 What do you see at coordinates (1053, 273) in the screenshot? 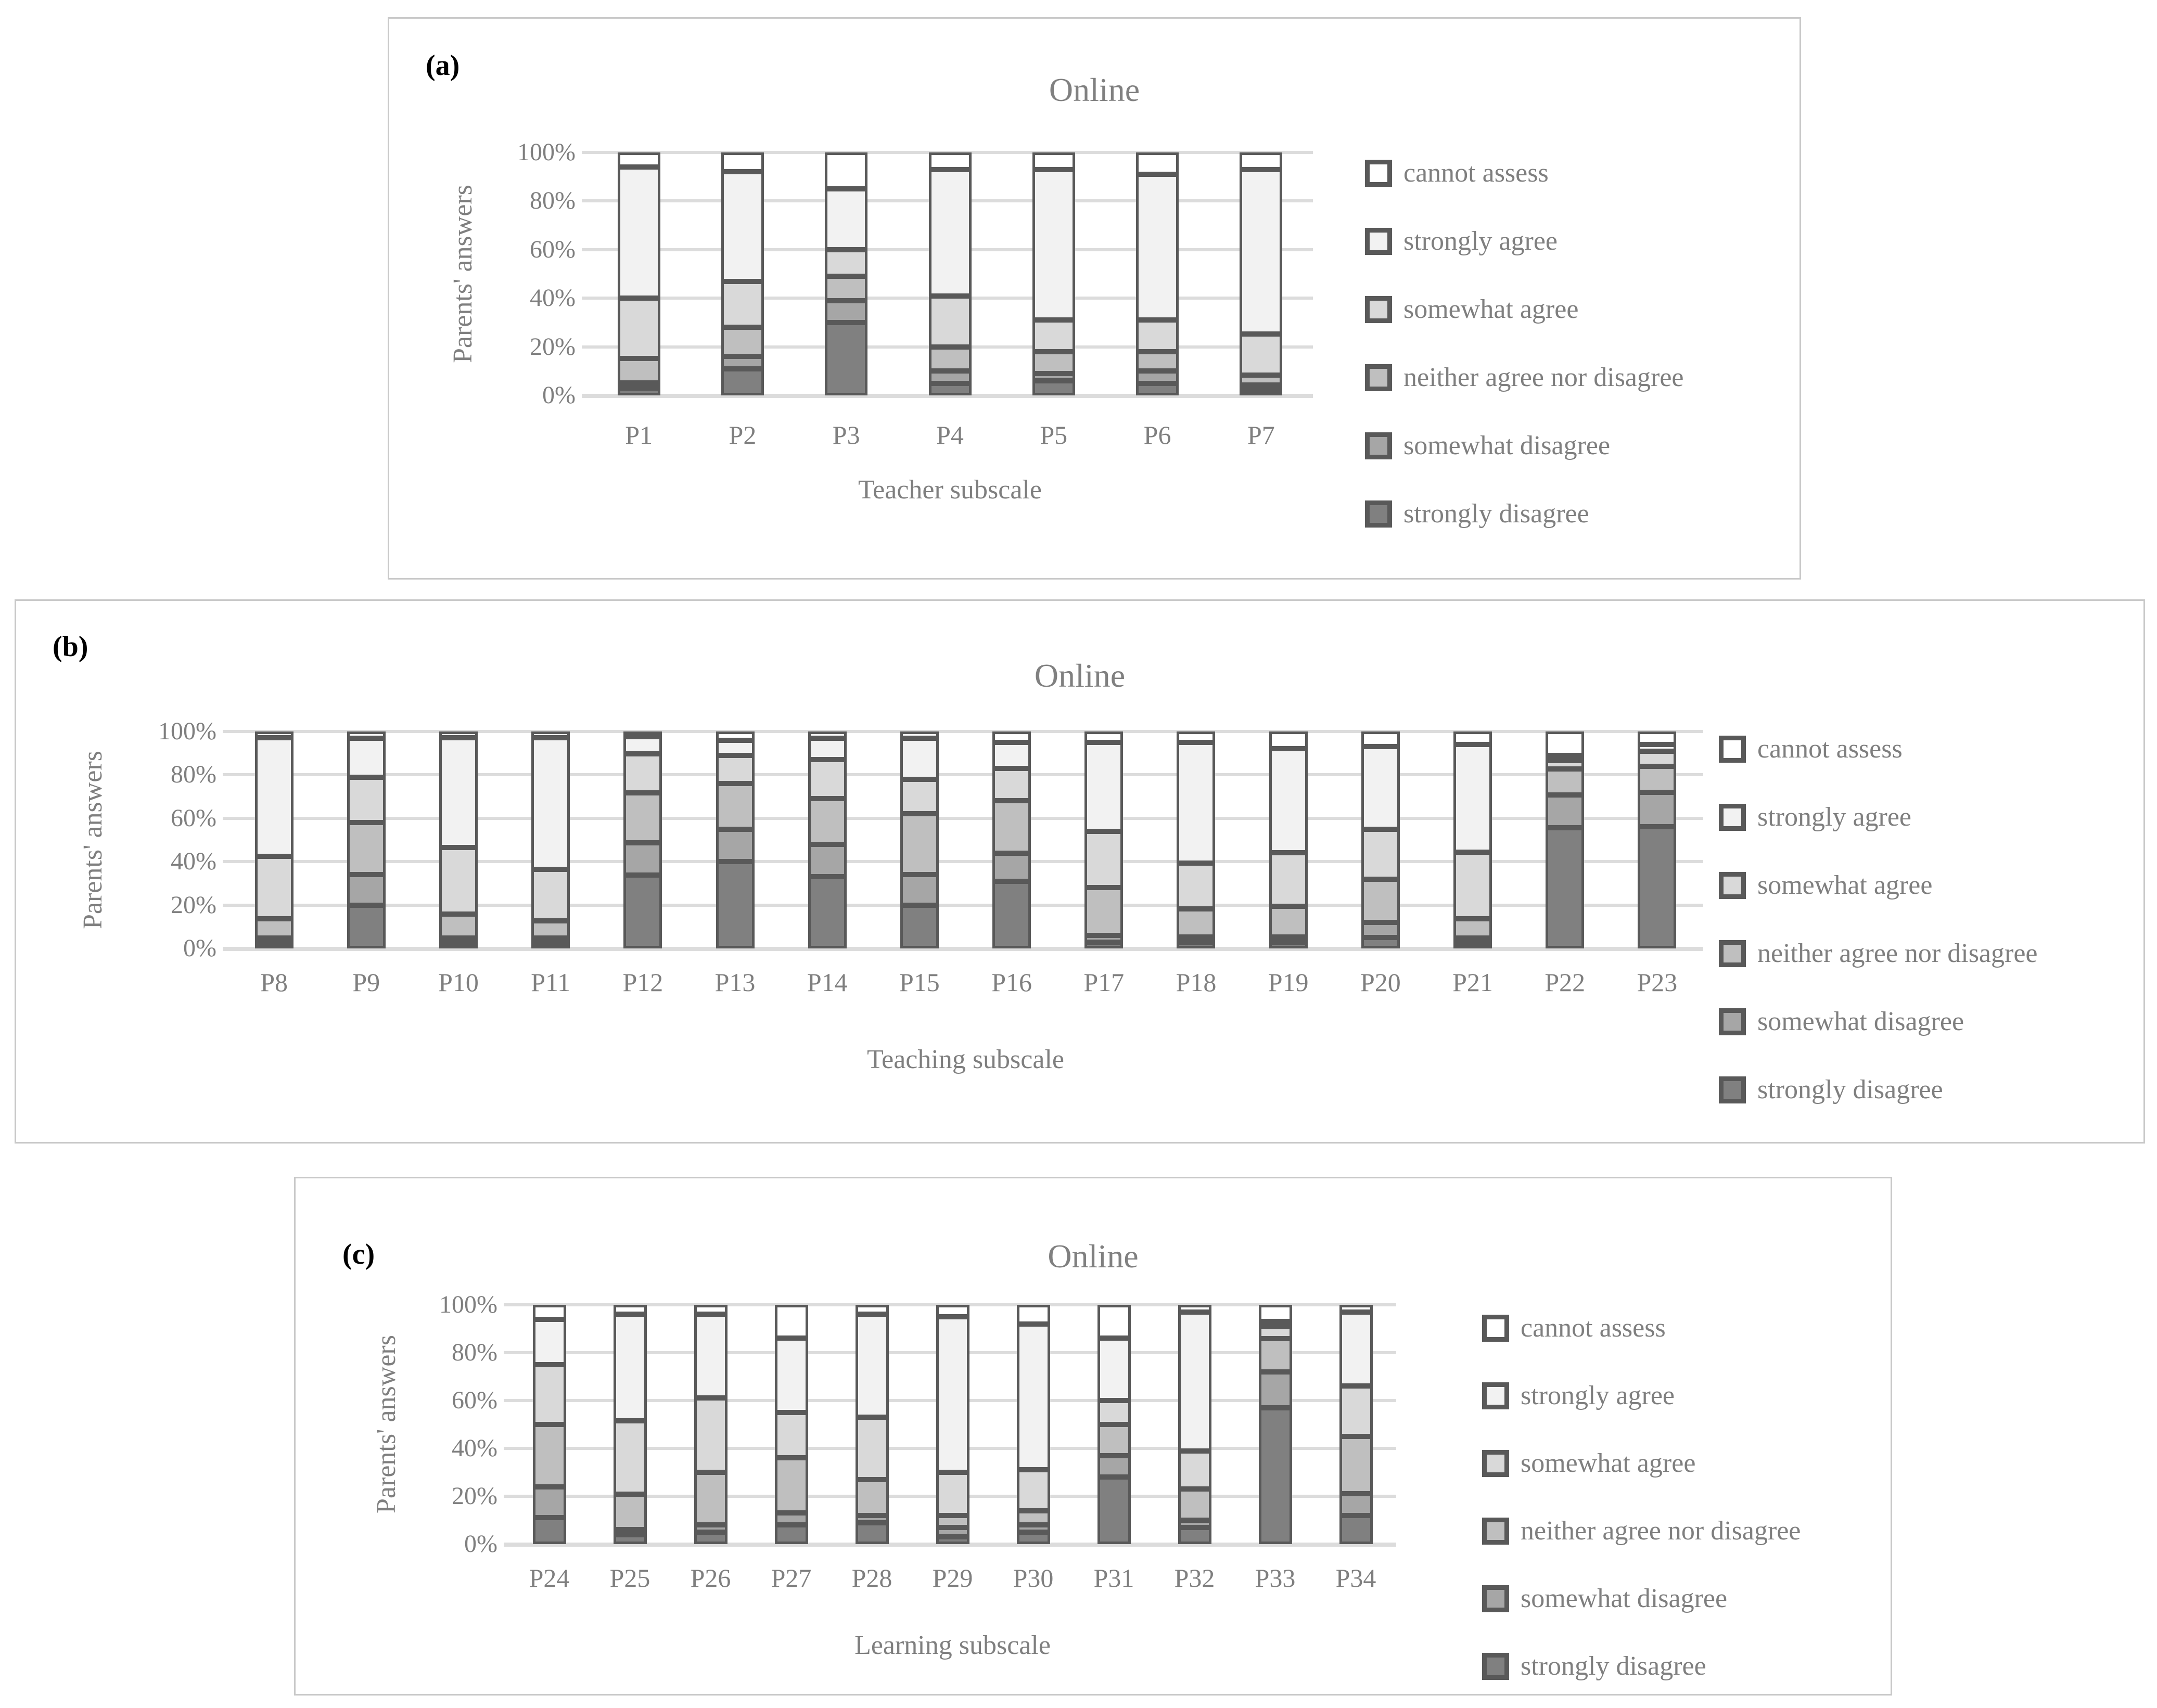
I see `stacked-bar-P5` at bounding box center [1053, 273].